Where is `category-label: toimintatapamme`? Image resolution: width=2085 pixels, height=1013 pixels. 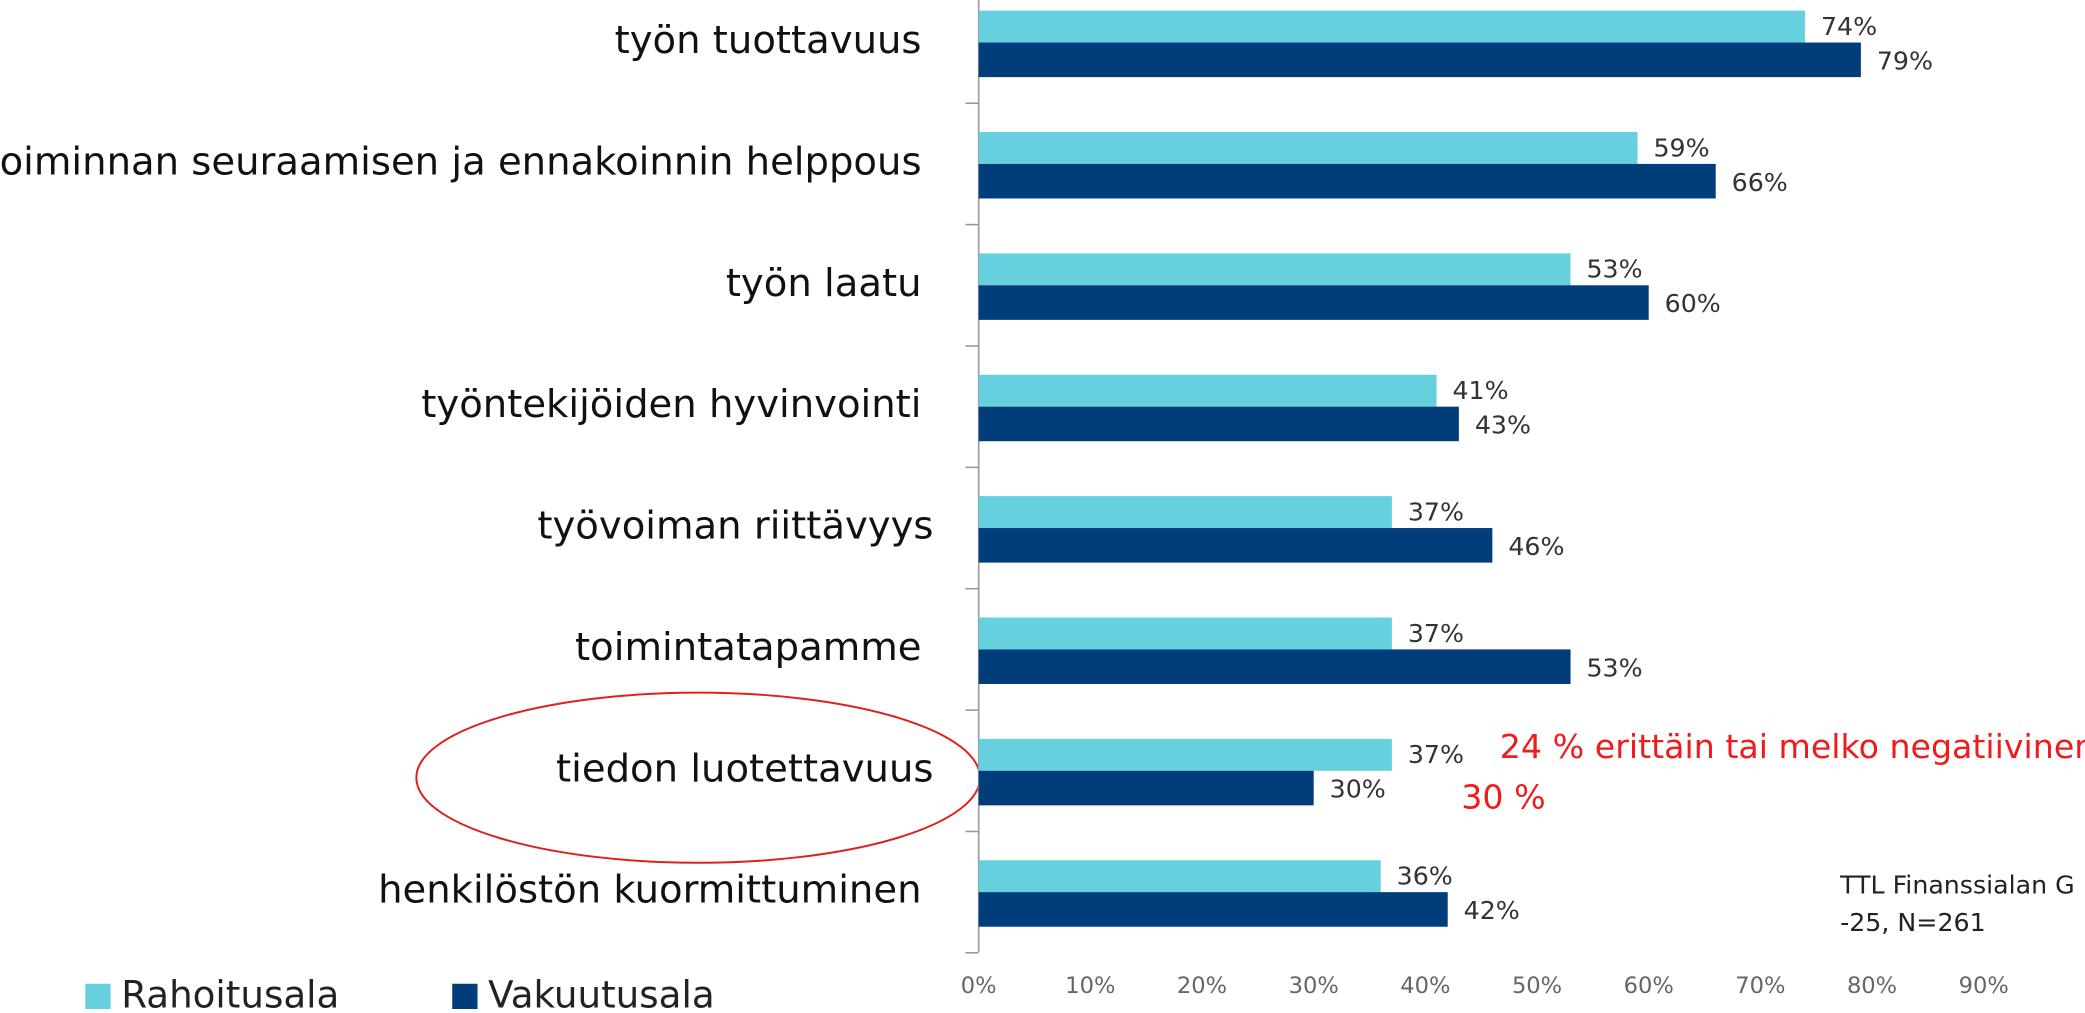 category-label: toimintatapamme is located at coordinates (748, 647).